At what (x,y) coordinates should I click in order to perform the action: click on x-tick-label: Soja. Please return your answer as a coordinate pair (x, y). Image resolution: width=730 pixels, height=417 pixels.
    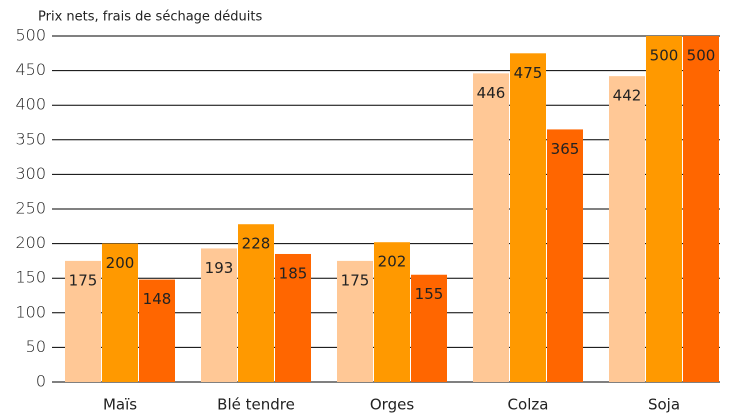
    Looking at the image, I should click on (664, 405).